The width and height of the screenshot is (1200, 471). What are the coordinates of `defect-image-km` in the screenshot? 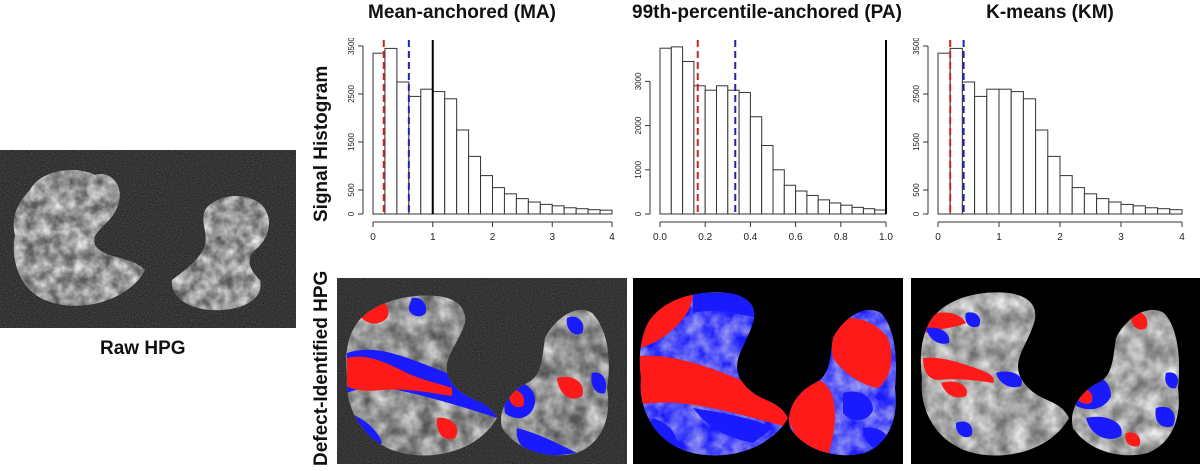 It's located at (1055, 371).